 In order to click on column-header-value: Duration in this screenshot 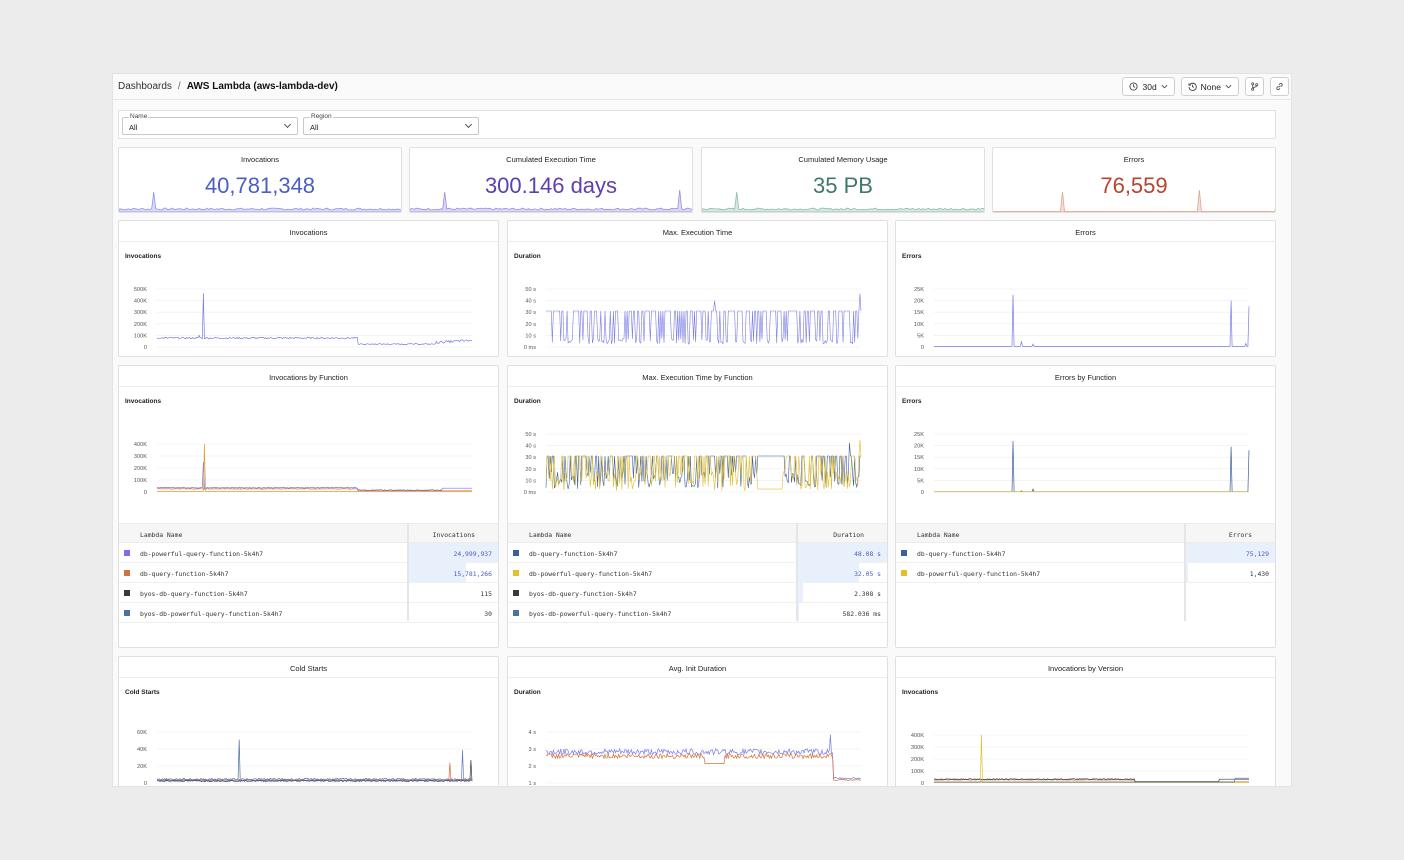, I will do `click(848, 535)`.